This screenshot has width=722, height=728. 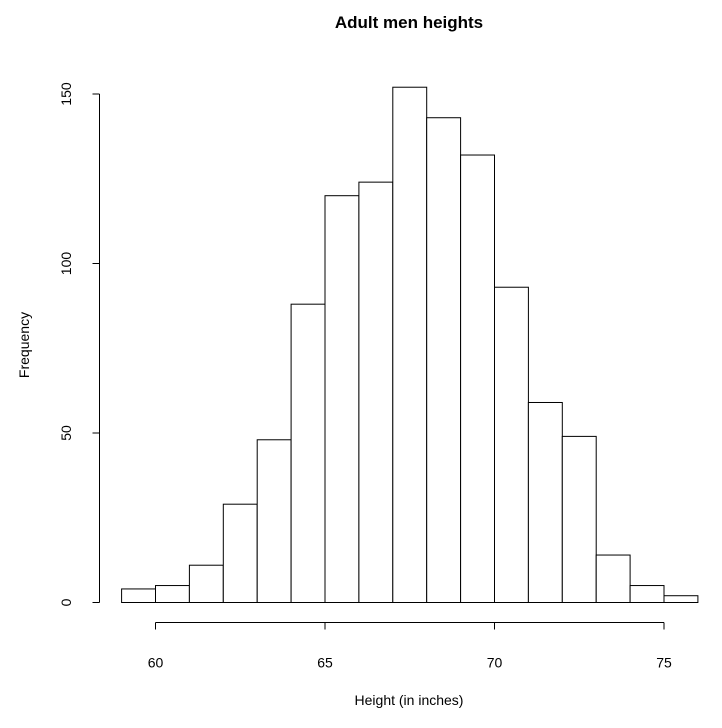 What do you see at coordinates (409, 22) in the screenshot?
I see `chart-title: Adult men heights` at bounding box center [409, 22].